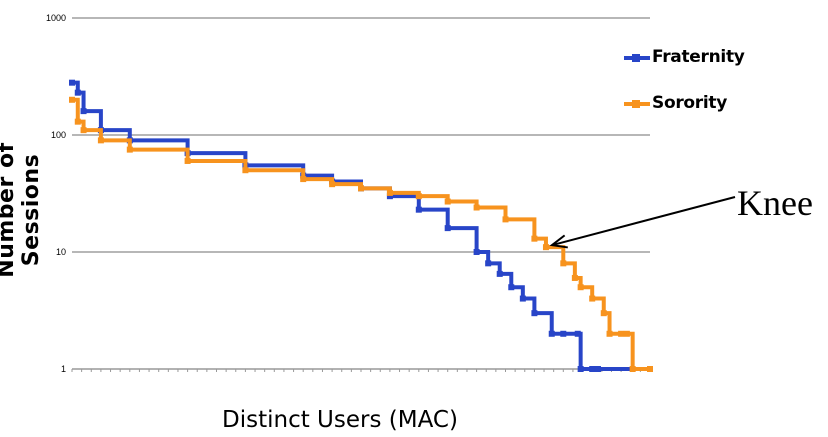 The width and height of the screenshot is (828, 437). What do you see at coordinates (637, 81) in the screenshot?
I see `legend` at bounding box center [637, 81].